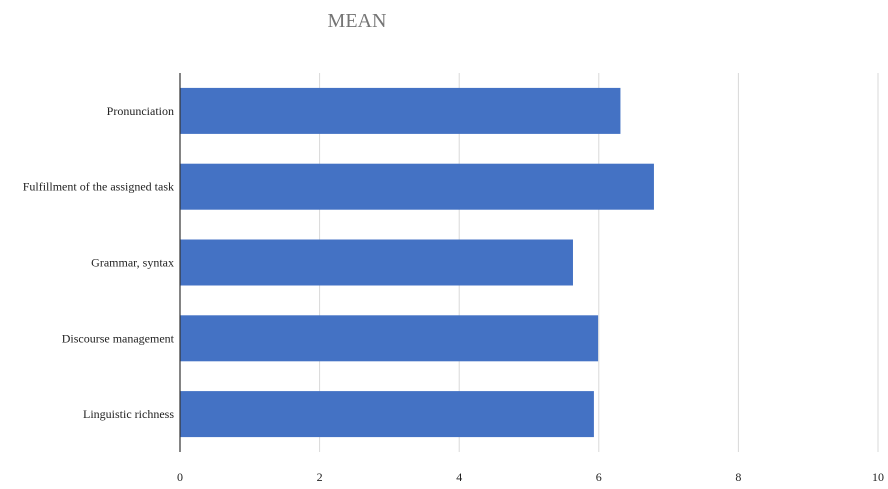 The image size is (888, 489). What do you see at coordinates (530, 477) in the screenshot?
I see `x-tick-labels: 0 2 4 6 8 10` at bounding box center [530, 477].